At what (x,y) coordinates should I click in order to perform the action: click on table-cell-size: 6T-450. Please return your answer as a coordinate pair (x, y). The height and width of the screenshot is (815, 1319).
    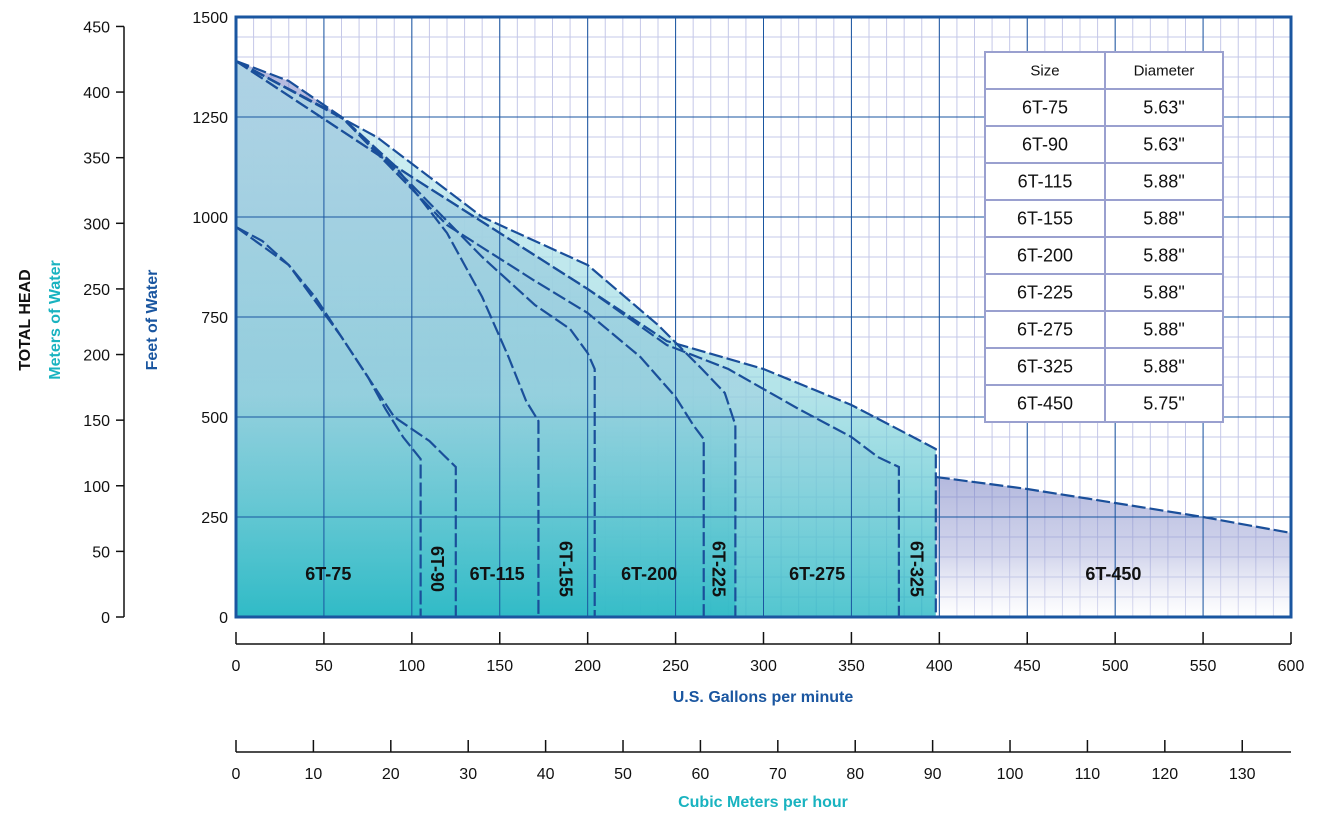
    Looking at the image, I should click on (1045, 404).